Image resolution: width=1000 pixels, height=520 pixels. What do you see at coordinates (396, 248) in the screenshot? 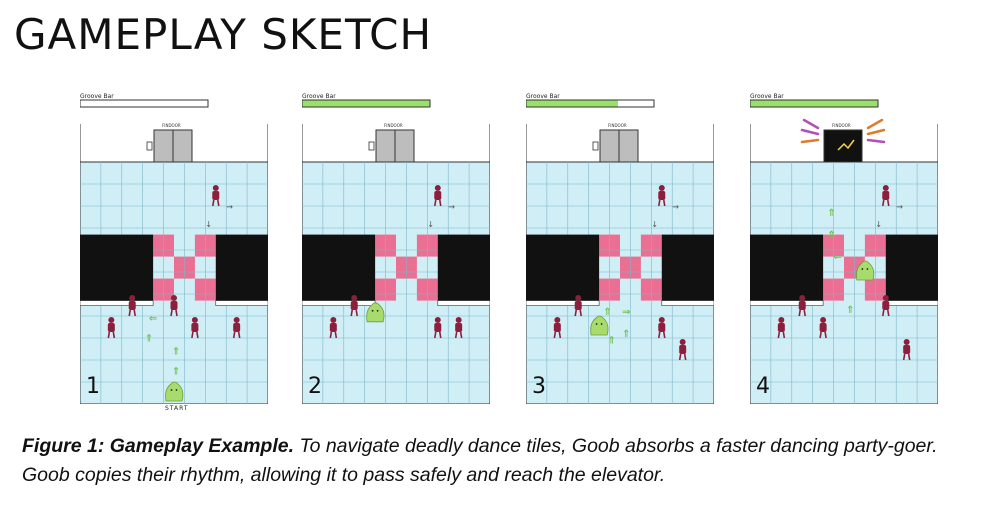
I see `panel-2: Groove Bar FINDOOR → ↓ 2` at bounding box center [396, 248].